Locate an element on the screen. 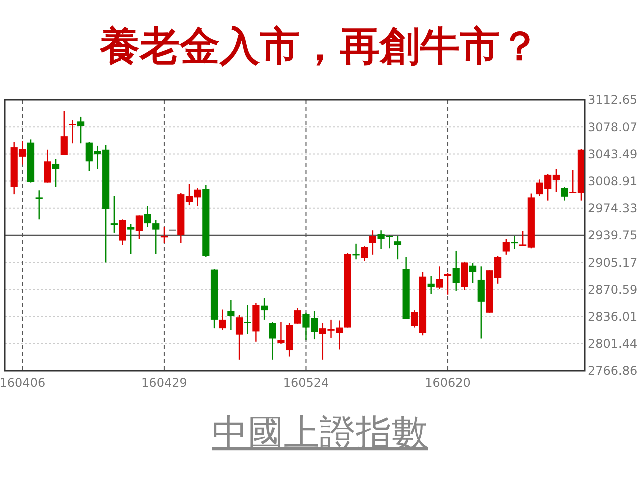  x-tick-label: 160429 is located at coordinates (165, 383).